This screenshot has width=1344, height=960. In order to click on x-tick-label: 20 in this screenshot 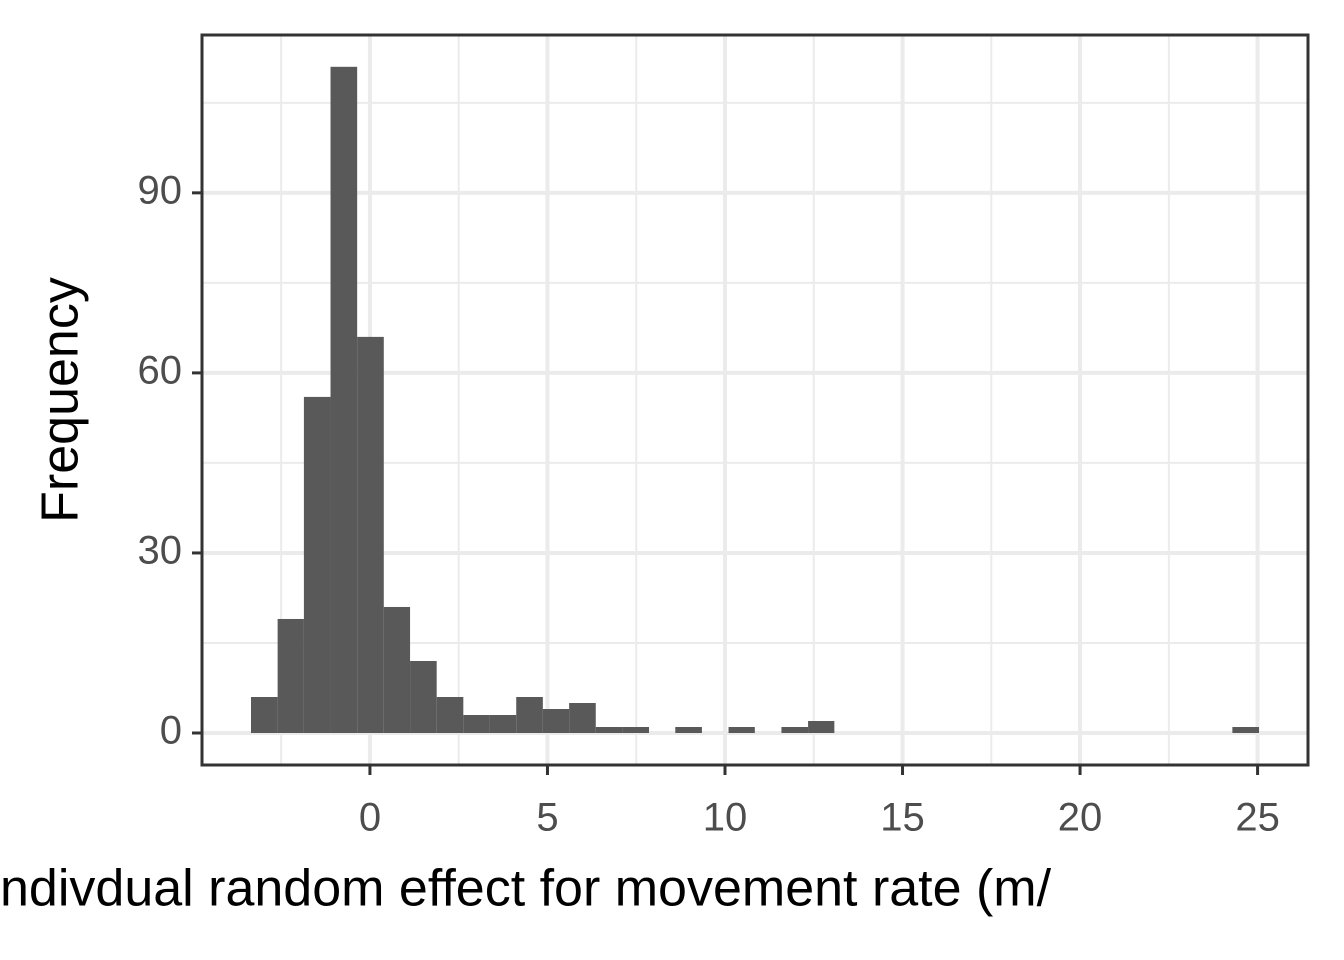, I will do `click(1080, 818)`.